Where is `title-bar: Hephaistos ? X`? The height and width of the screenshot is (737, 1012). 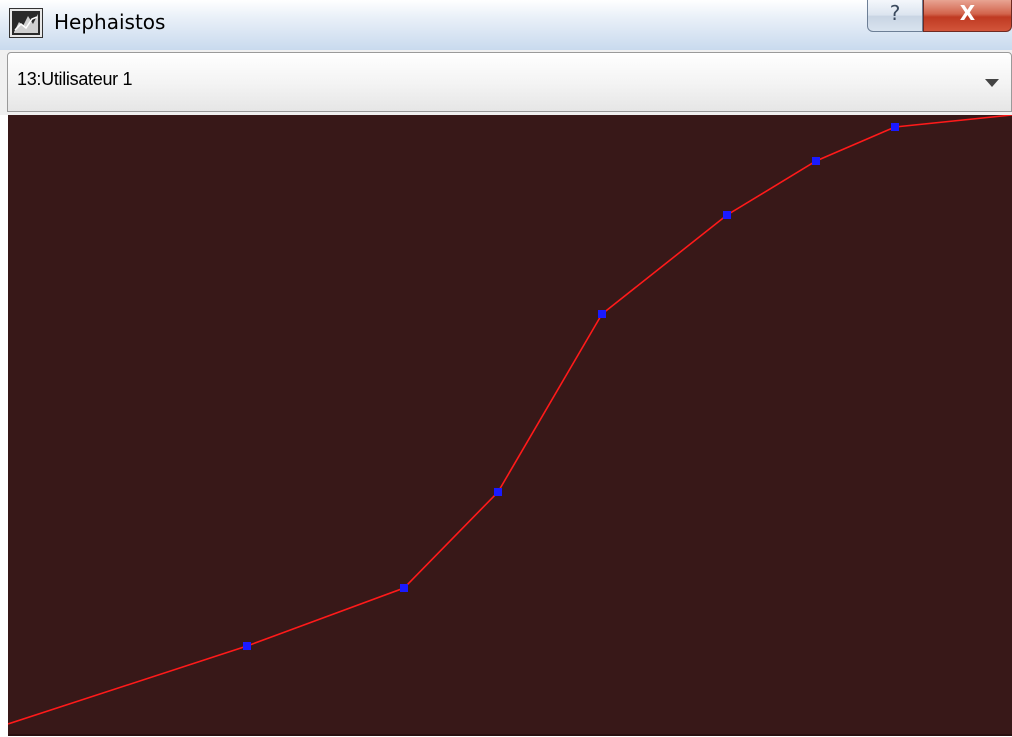
title-bar: Hephaistos ? X is located at coordinates (506, 25).